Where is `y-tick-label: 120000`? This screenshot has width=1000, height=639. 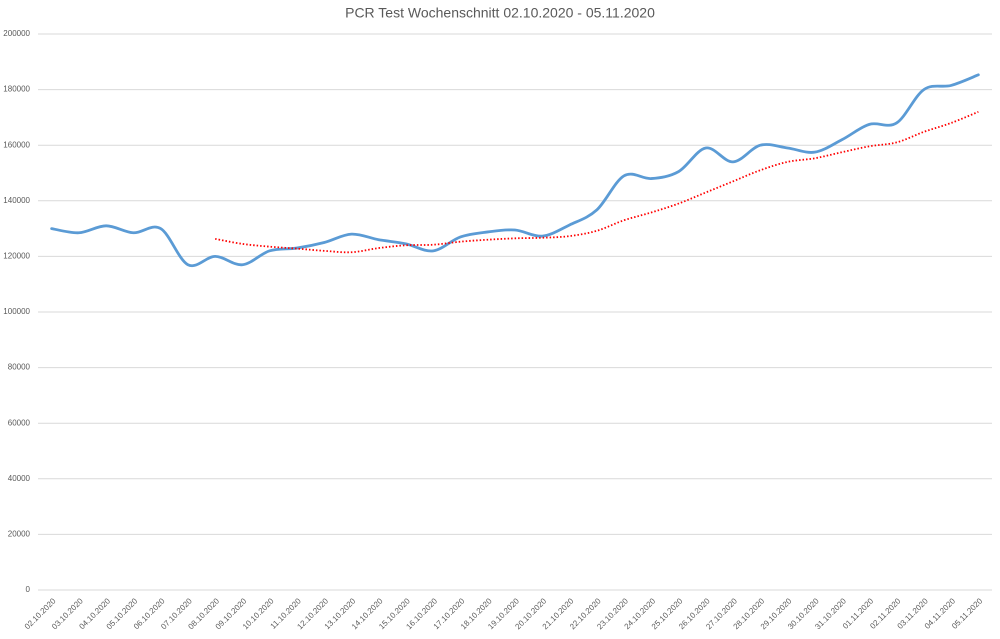
y-tick-label: 120000 is located at coordinates (16, 256).